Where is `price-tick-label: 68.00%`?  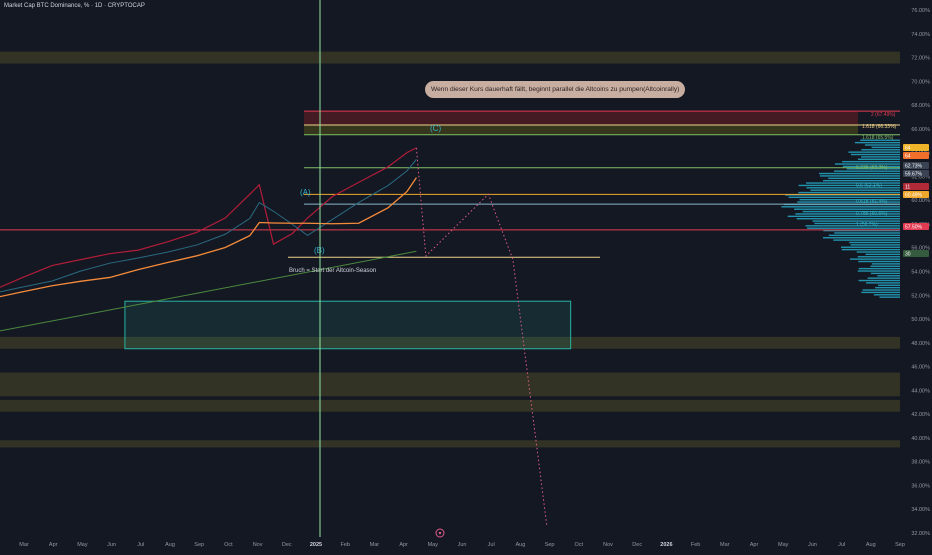 price-tick-label: 68.00% is located at coordinates (920, 106).